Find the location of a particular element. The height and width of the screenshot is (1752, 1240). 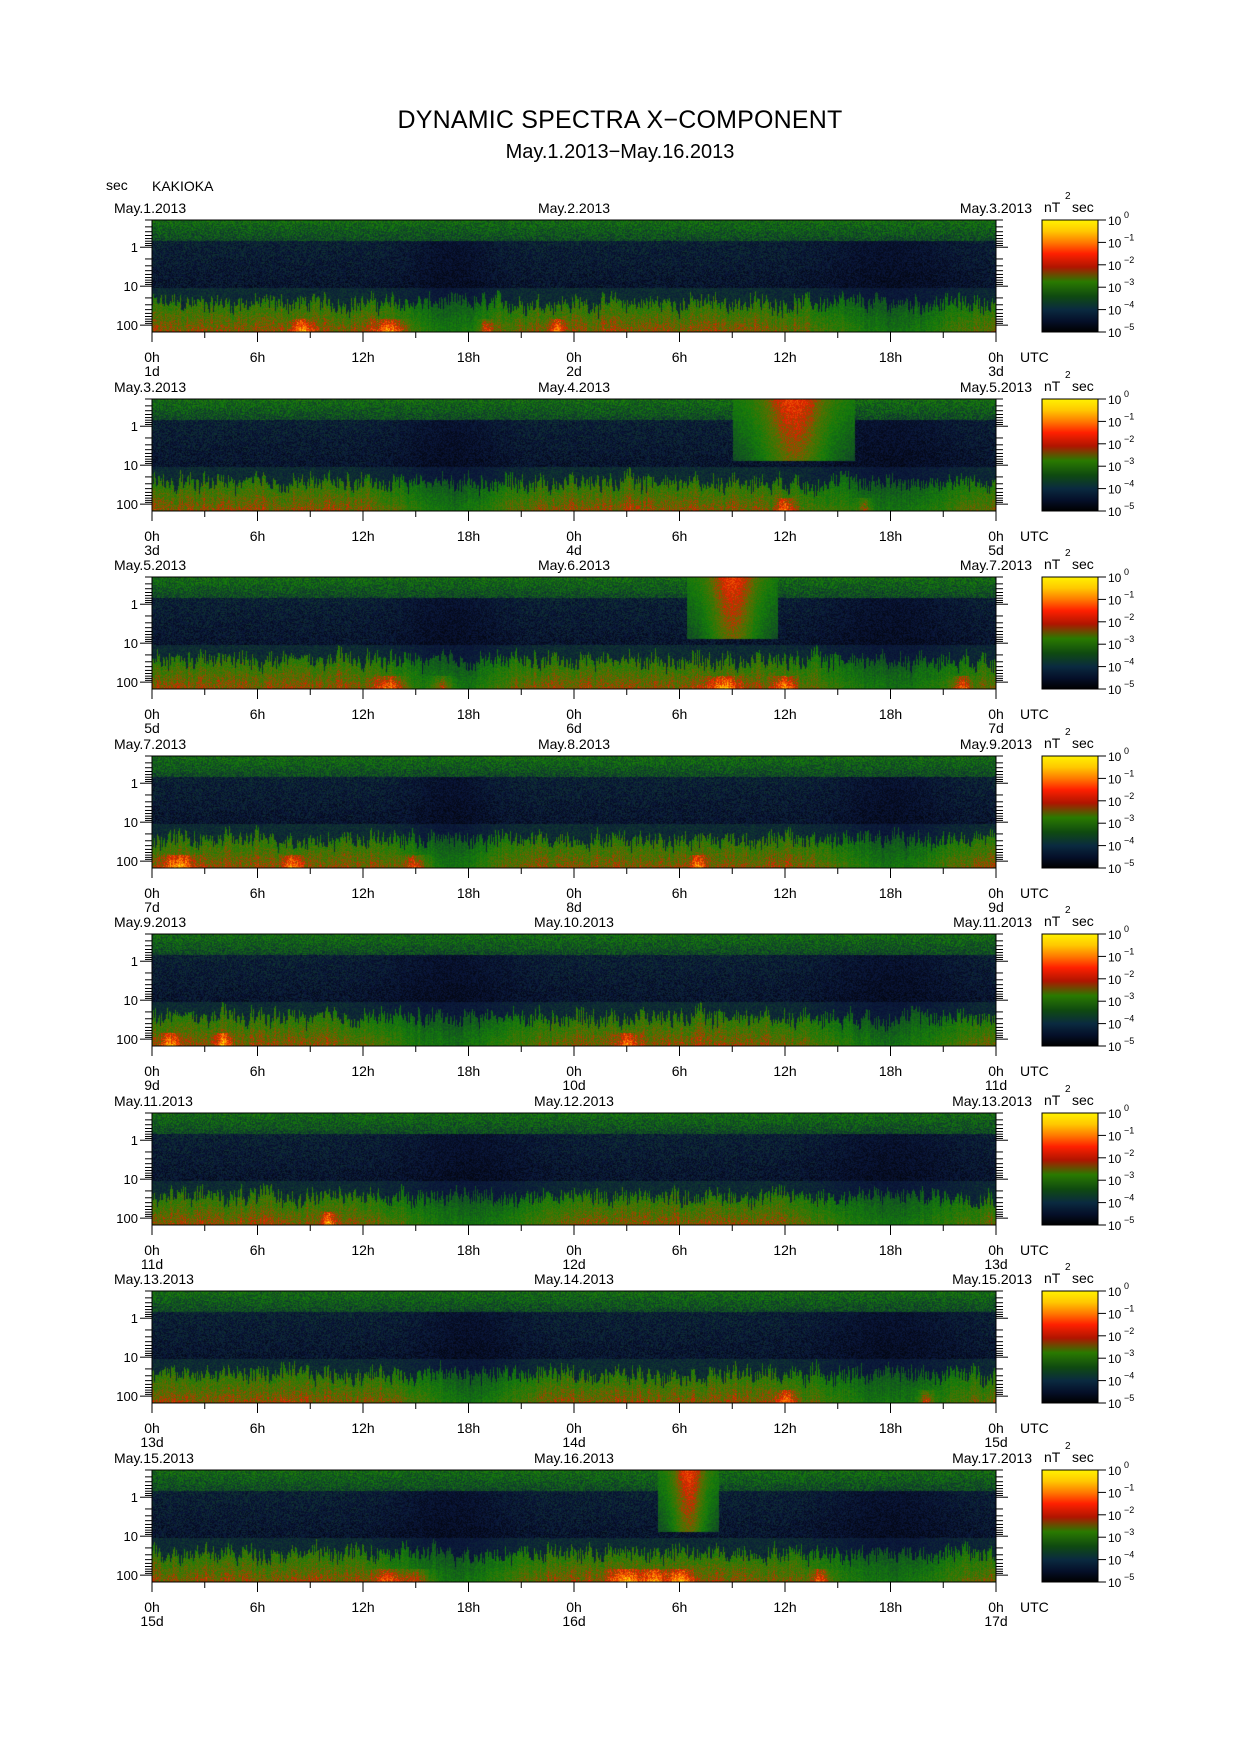

panel-end-date: May.17.2013 is located at coordinates (992, 1458).